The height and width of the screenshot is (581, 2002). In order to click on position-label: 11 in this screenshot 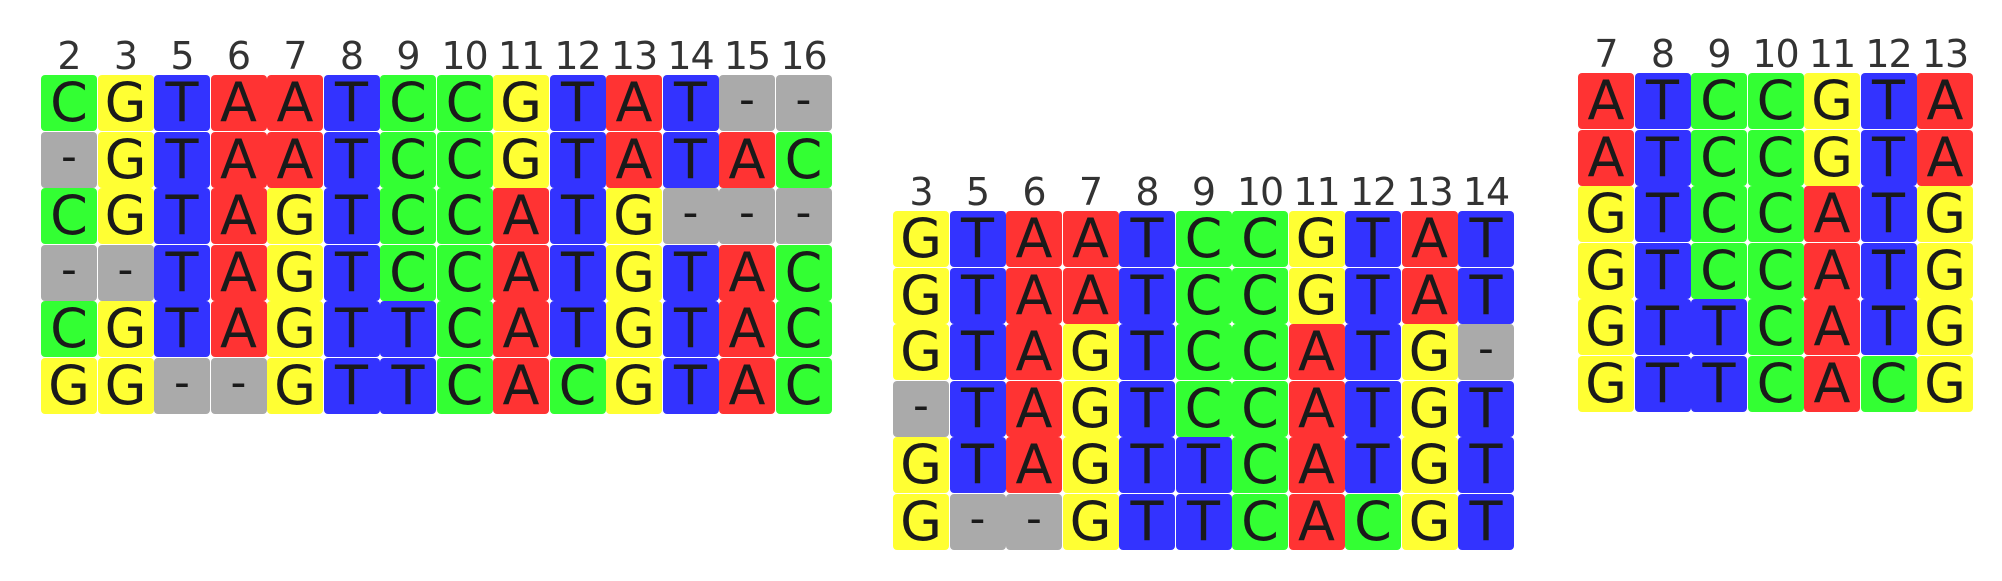, I will do `click(521, 56)`.